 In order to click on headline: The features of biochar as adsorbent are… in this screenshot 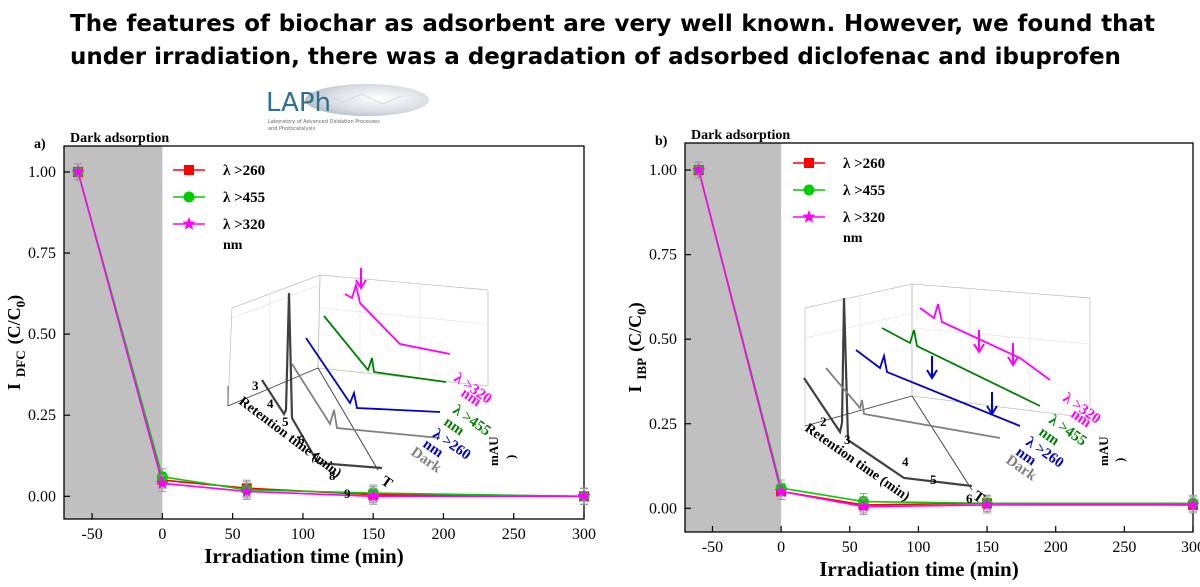, I will do `click(612, 40)`.